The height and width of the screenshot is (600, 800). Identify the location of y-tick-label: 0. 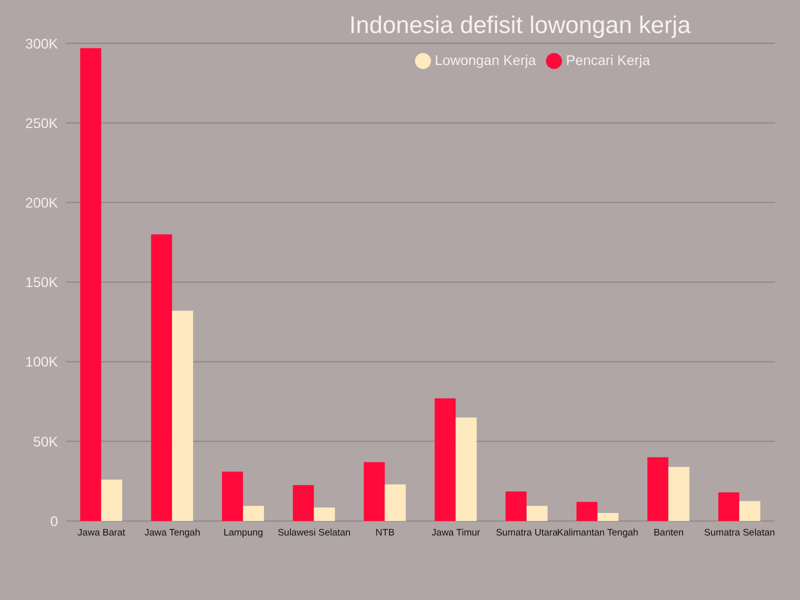
(54, 520).